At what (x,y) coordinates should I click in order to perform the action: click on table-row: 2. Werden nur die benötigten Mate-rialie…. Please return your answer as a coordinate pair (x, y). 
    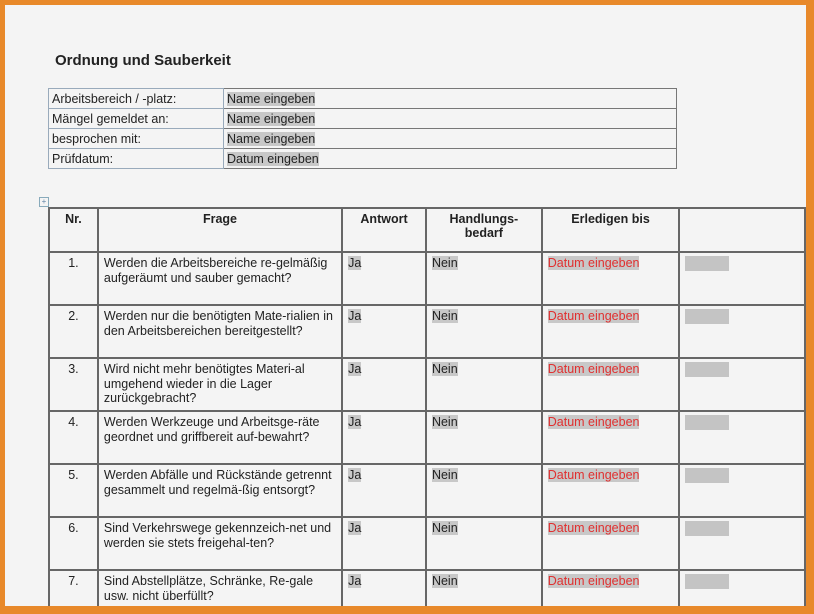
    Looking at the image, I should click on (427, 331).